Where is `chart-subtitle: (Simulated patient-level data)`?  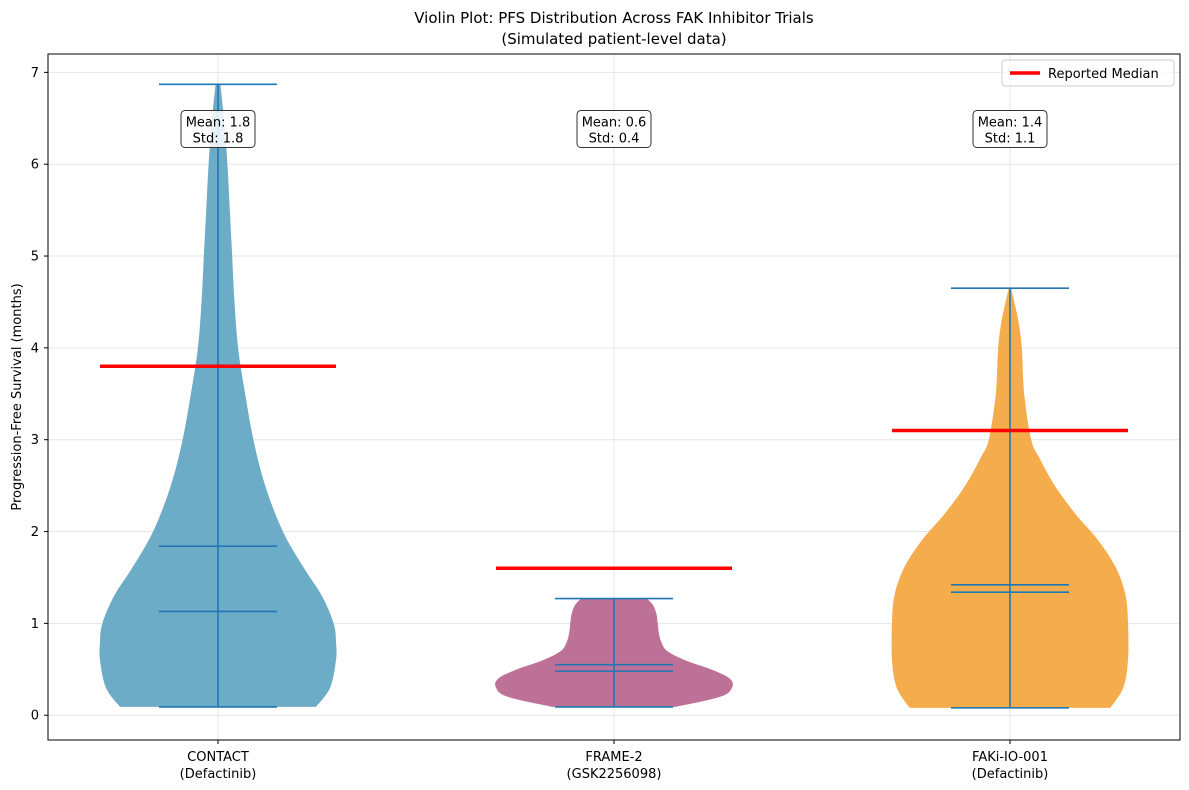 chart-subtitle: (Simulated patient-level data) is located at coordinates (613, 39).